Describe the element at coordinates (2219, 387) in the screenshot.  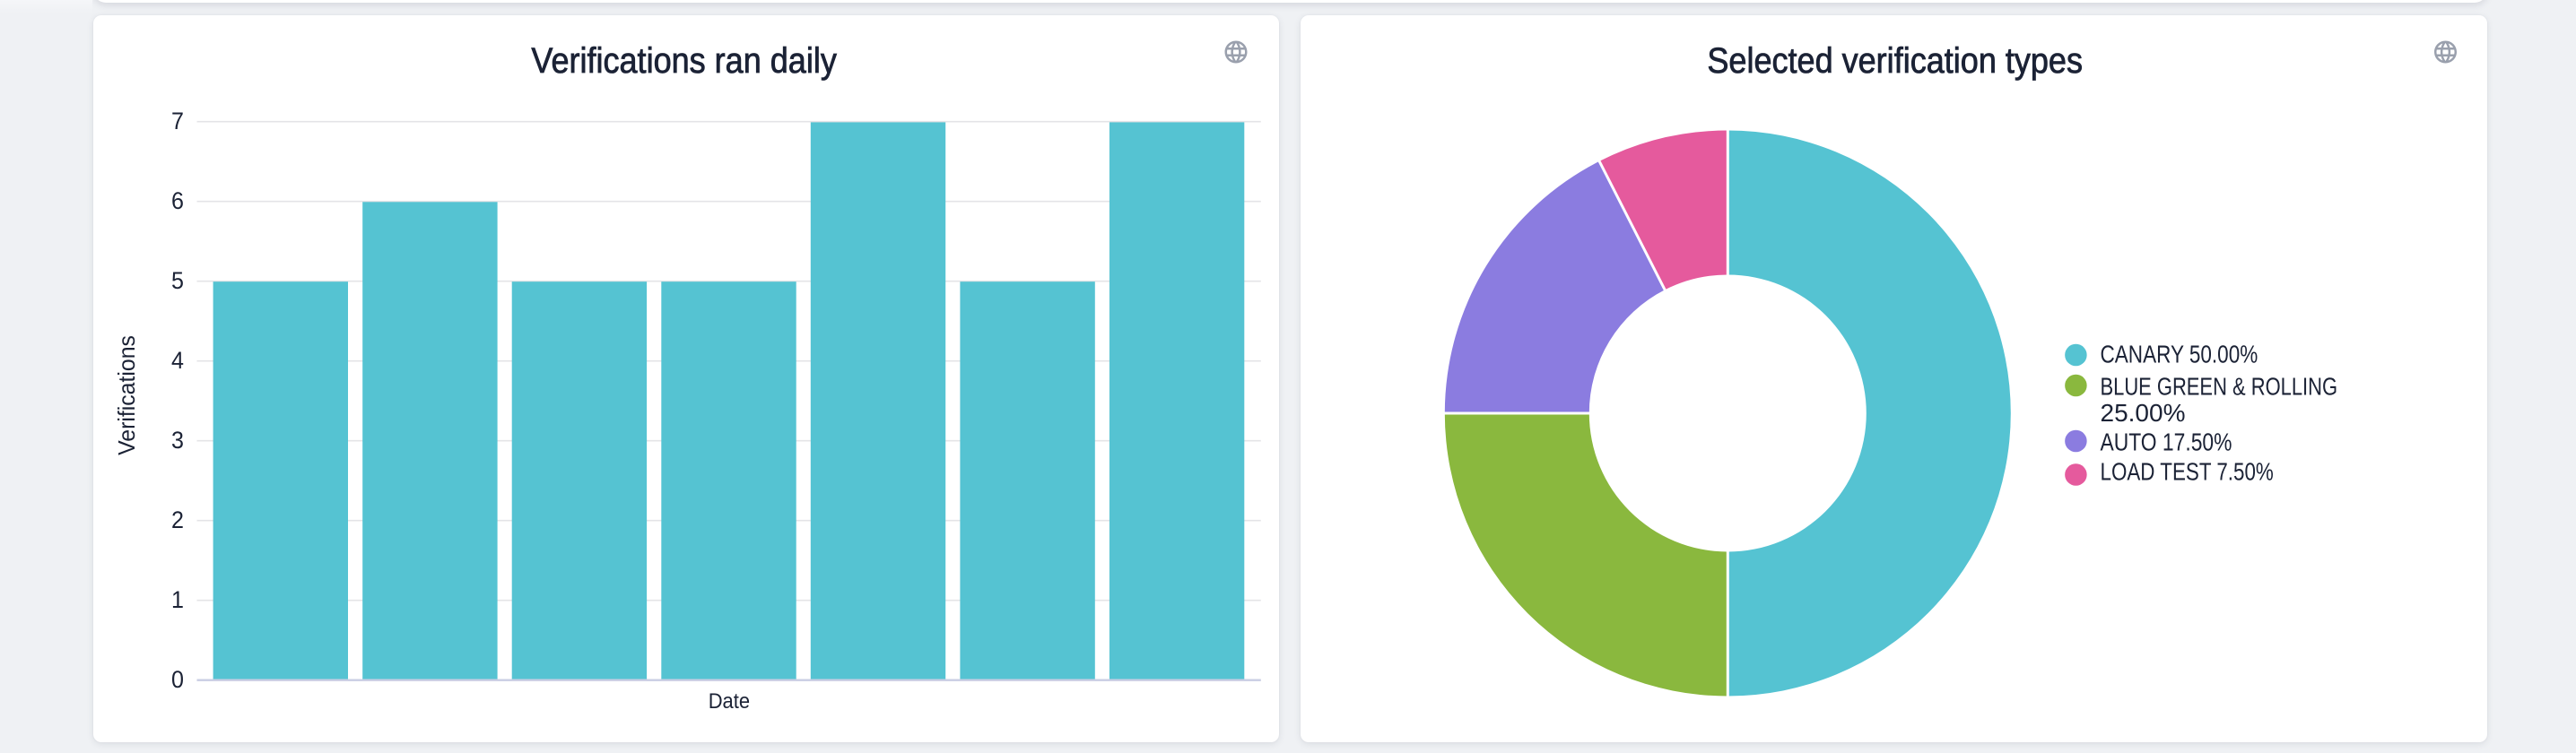
I see `svg-text: BLUE GREEN & ROLLING` at that location.